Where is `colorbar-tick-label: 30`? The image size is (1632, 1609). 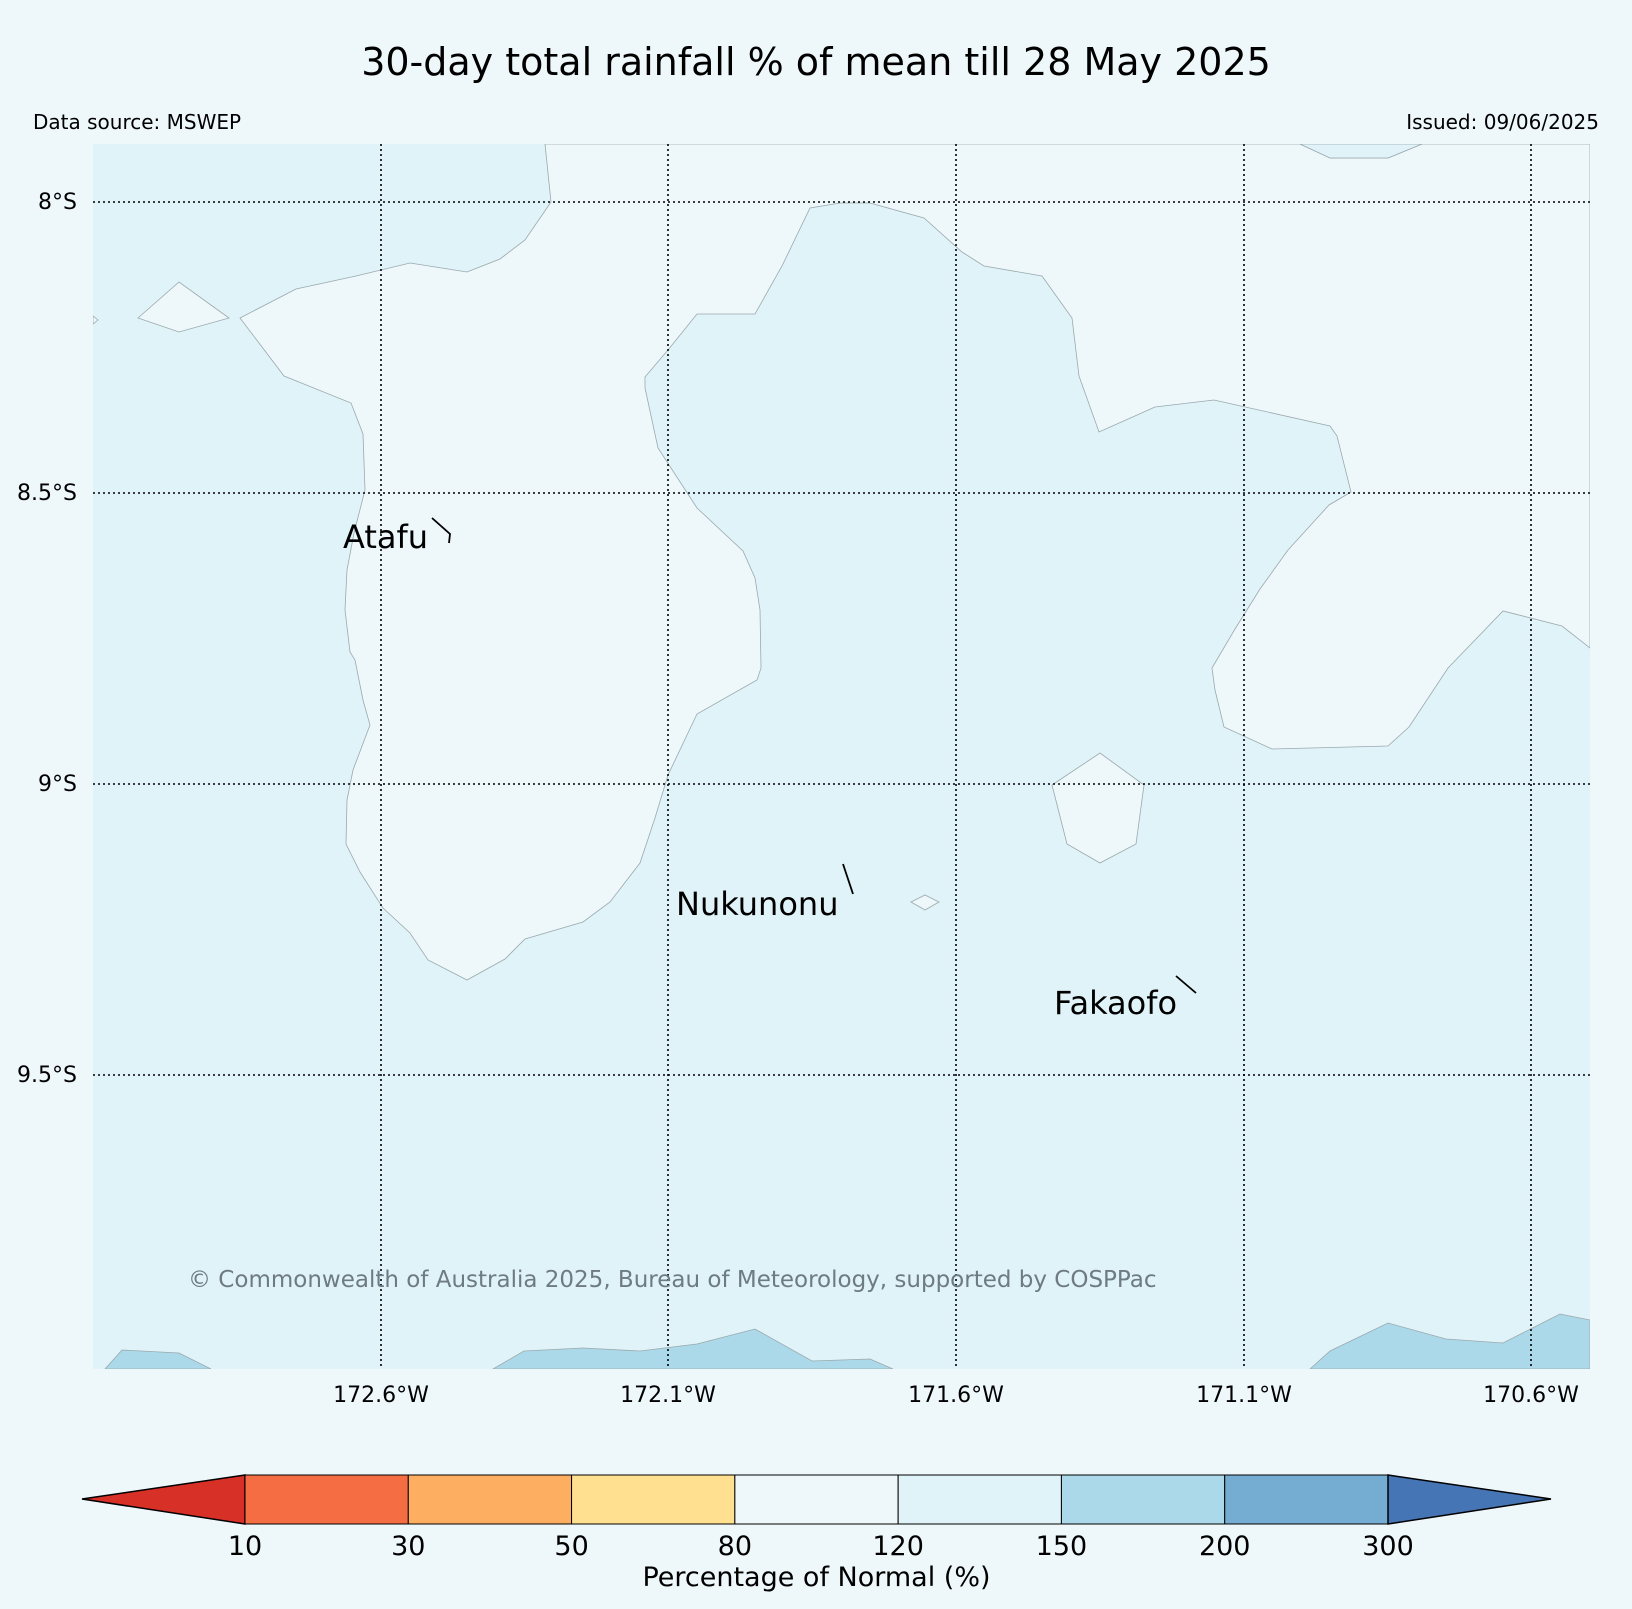 colorbar-tick-label: 30 is located at coordinates (408, 1546).